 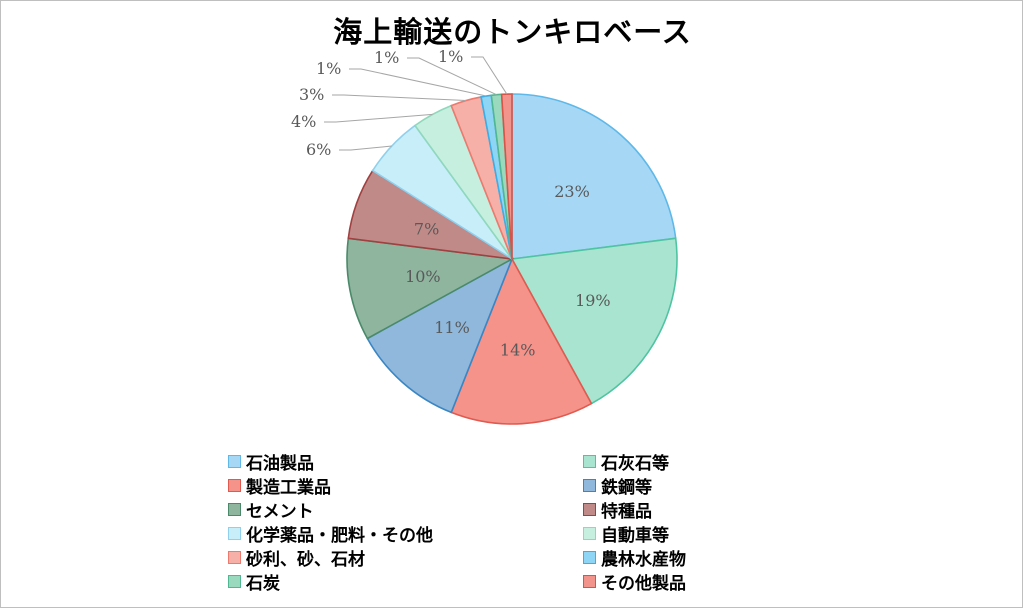 I want to click on legend-item-6: 特種品, so click(x=617, y=509).